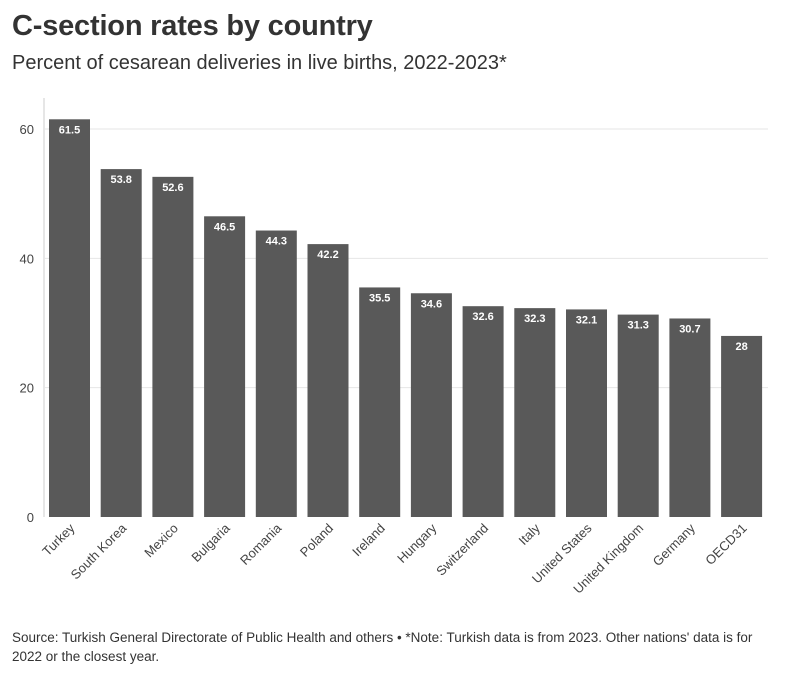 The image size is (794, 677). Describe the element at coordinates (741, 347) in the screenshot. I see `data-label: 28` at that location.